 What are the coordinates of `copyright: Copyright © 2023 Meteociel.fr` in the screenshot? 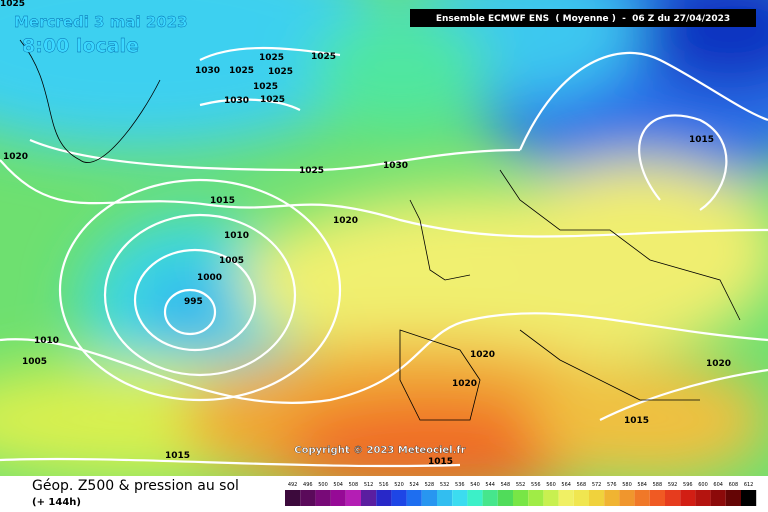 It's located at (379, 450).